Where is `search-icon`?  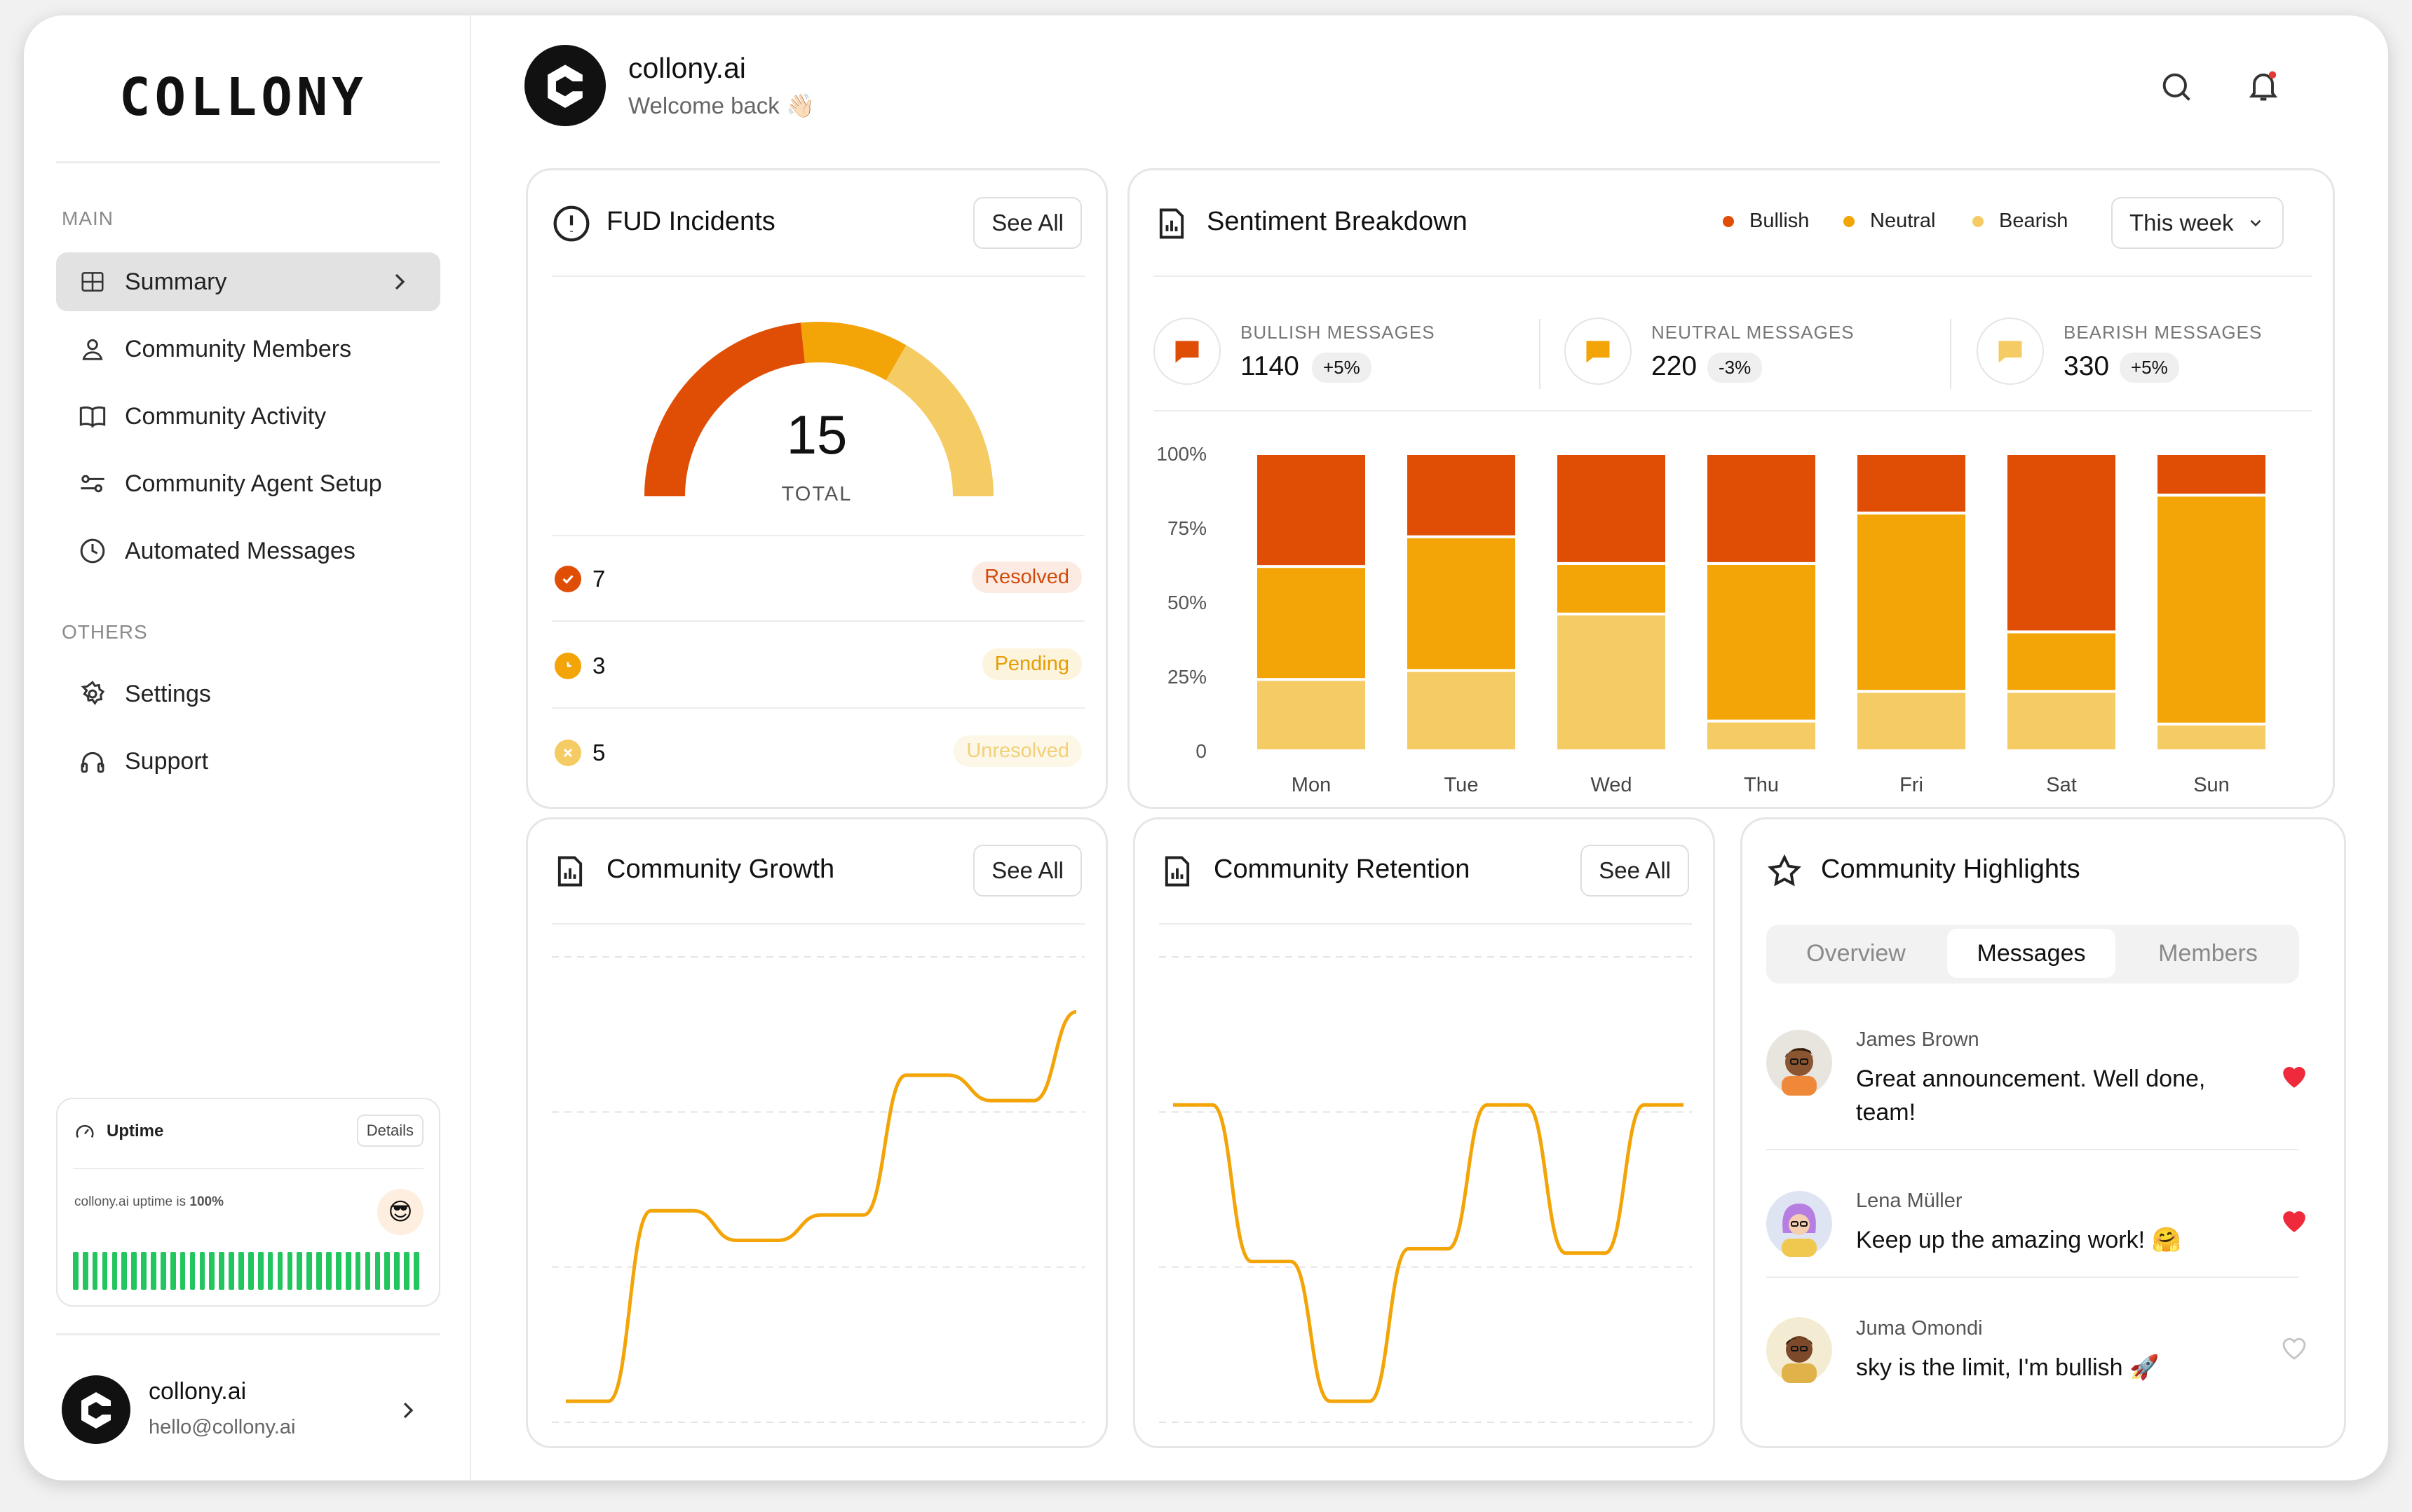 search-icon is located at coordinates (2176, 89).